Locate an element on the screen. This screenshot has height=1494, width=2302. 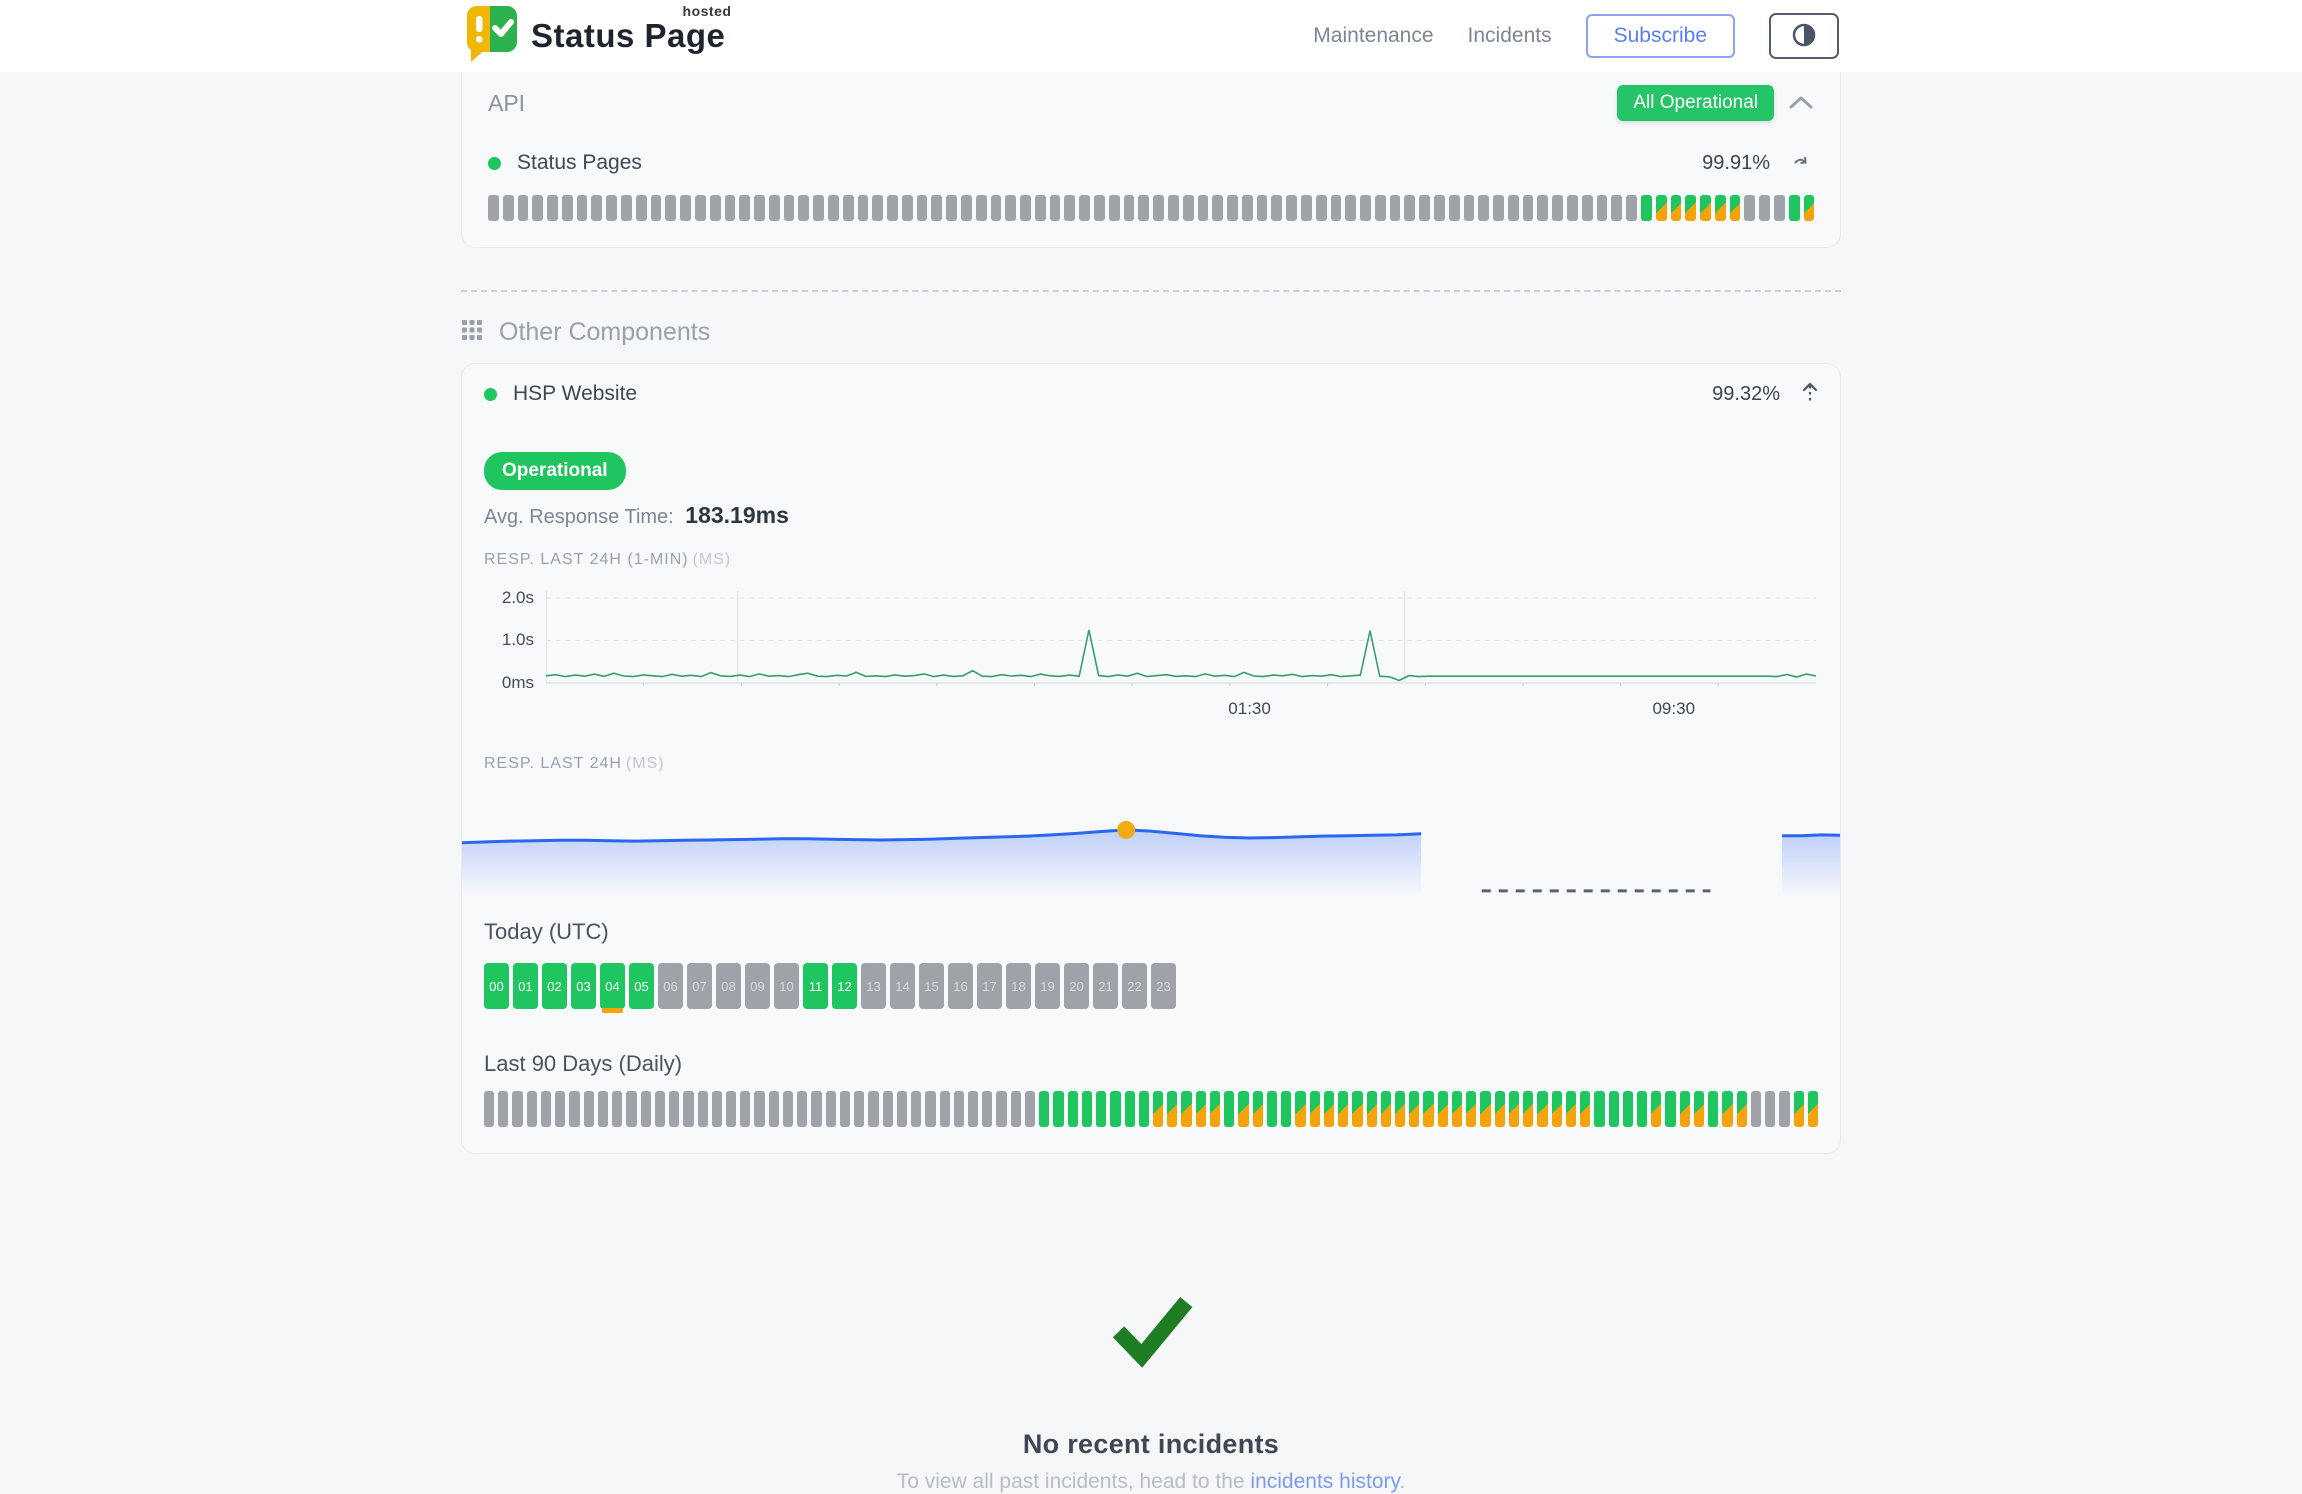
hour-block: 23 is located at coordinates (1163, 986).